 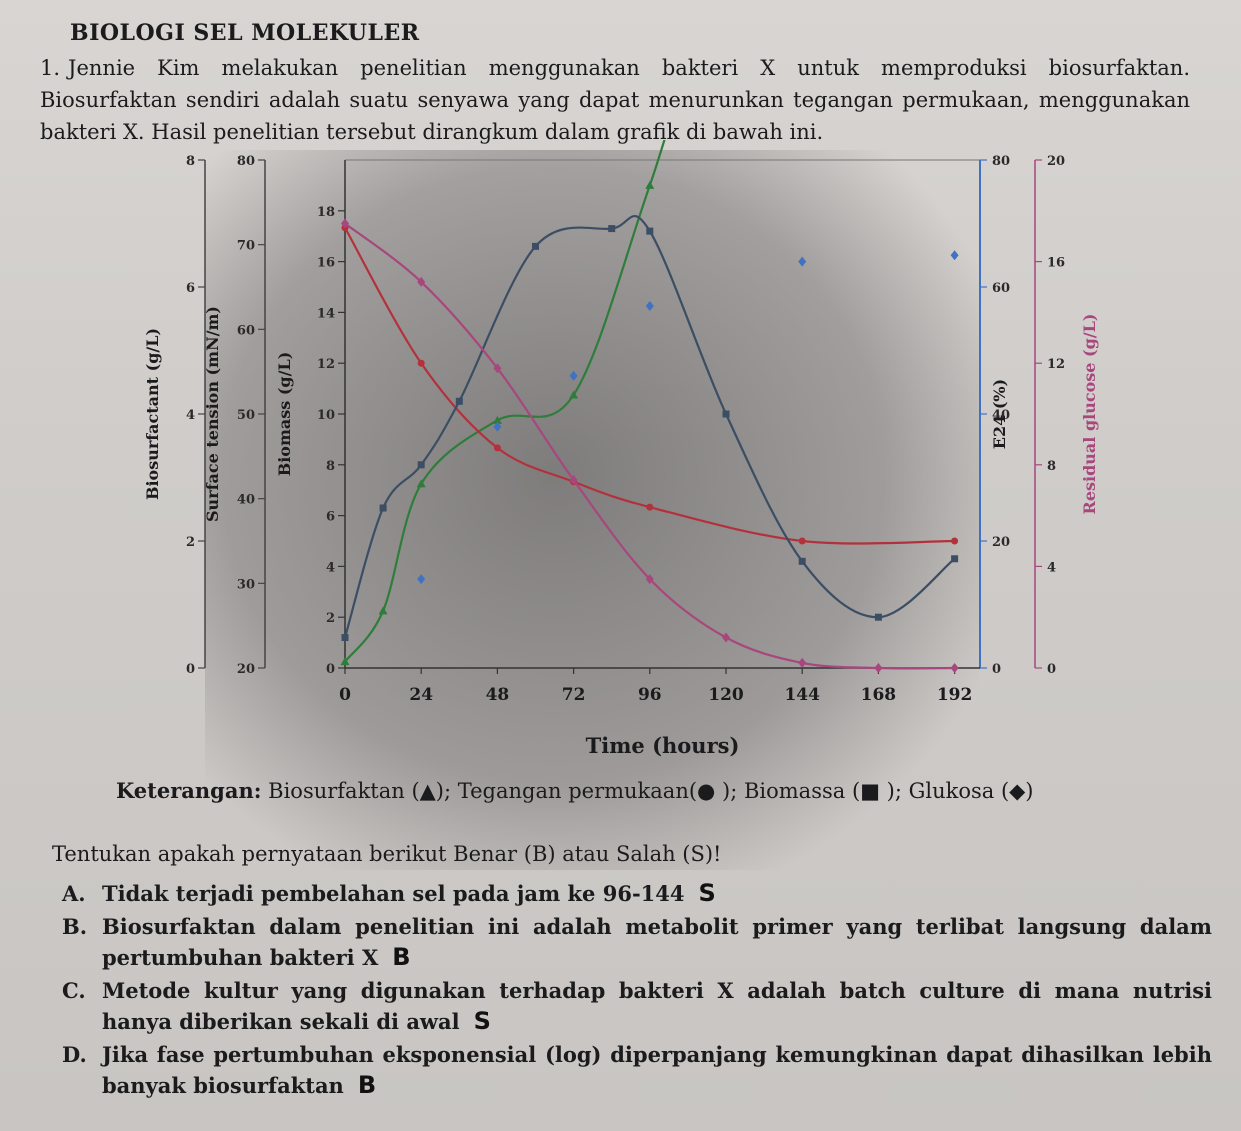 I want to click on surface_tension-tick-label: 30, so click(x=246, y=584).